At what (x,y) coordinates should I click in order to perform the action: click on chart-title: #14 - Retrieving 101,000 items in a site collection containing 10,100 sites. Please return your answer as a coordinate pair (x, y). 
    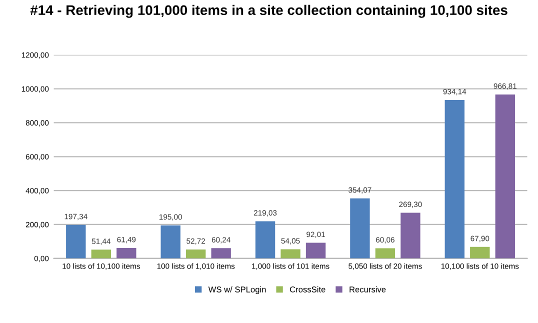
    Looking at the image, I should click on (269, 11).